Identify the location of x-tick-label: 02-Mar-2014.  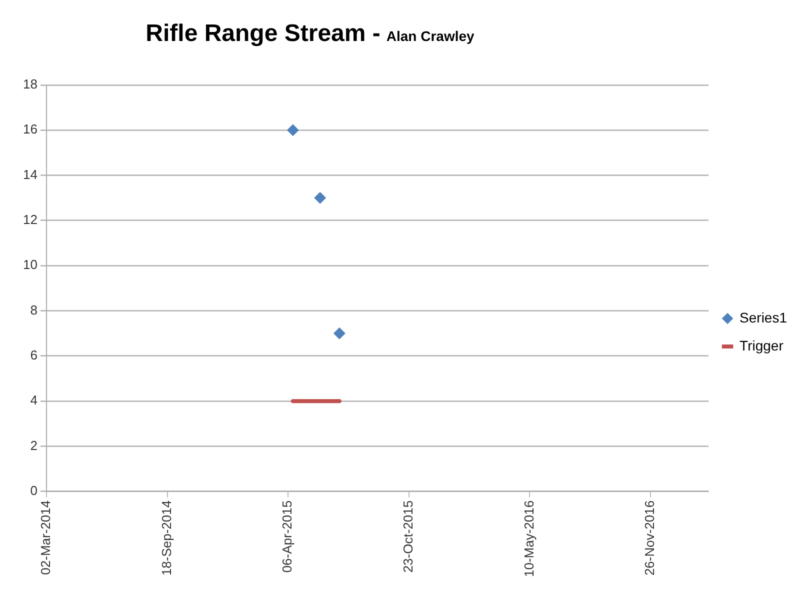
(46, 537).